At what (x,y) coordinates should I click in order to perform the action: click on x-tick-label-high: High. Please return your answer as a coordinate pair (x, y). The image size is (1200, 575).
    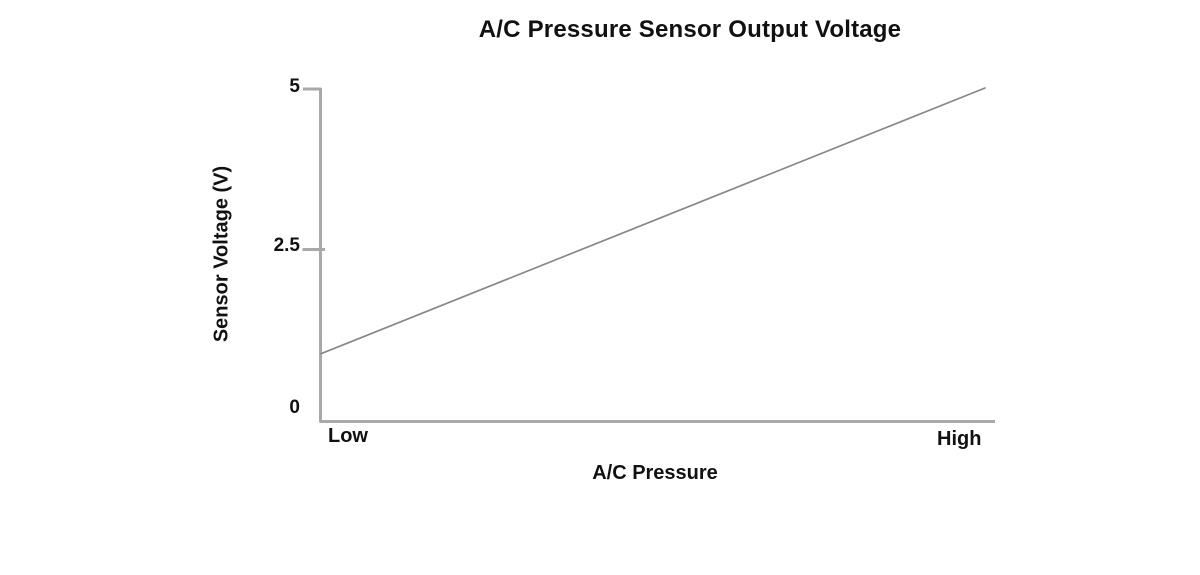
    Looking at the image, I should click on (959, 439).